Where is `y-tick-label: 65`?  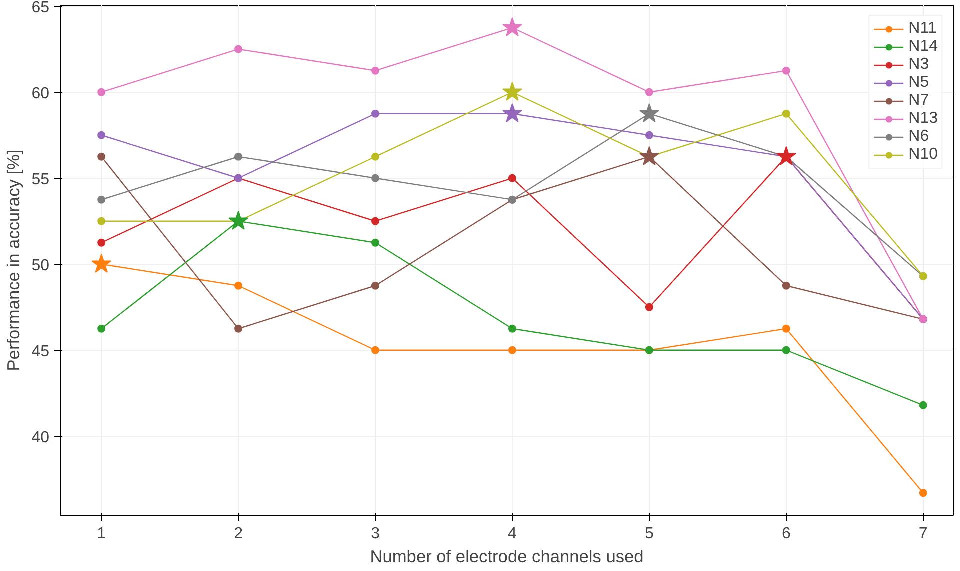 y-tick-label: 65 is located at coordinates (41, 8).